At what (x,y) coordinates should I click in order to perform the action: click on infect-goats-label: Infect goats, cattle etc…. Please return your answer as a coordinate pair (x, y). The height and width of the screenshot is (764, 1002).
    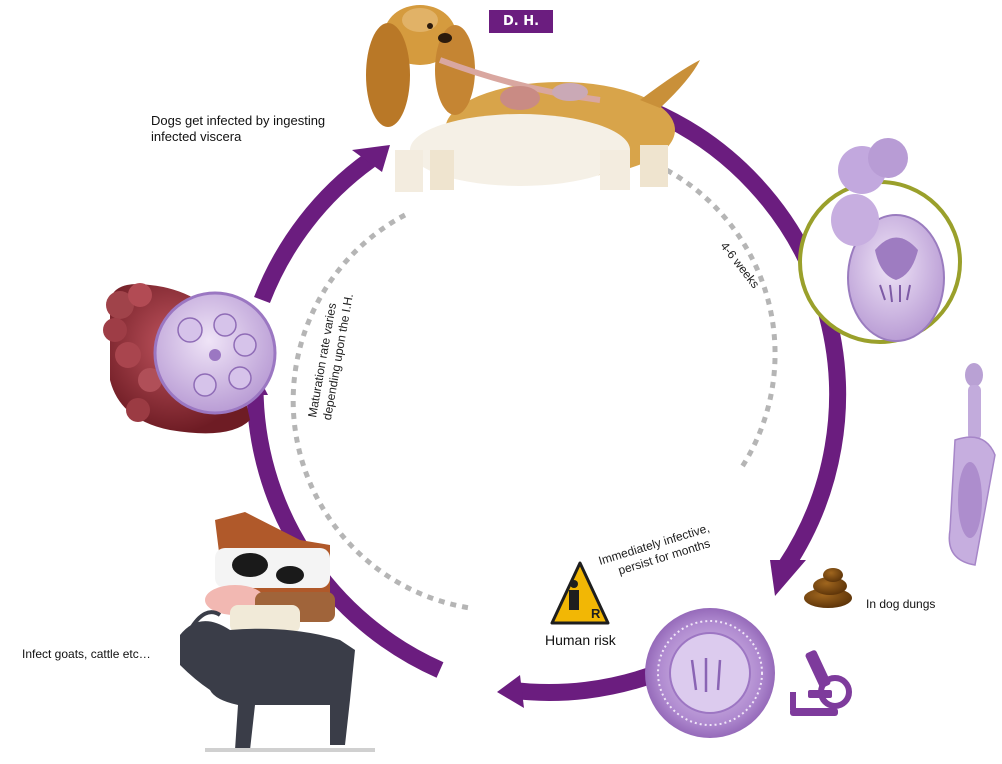
    Looking at the image, I should click on (86, 654).